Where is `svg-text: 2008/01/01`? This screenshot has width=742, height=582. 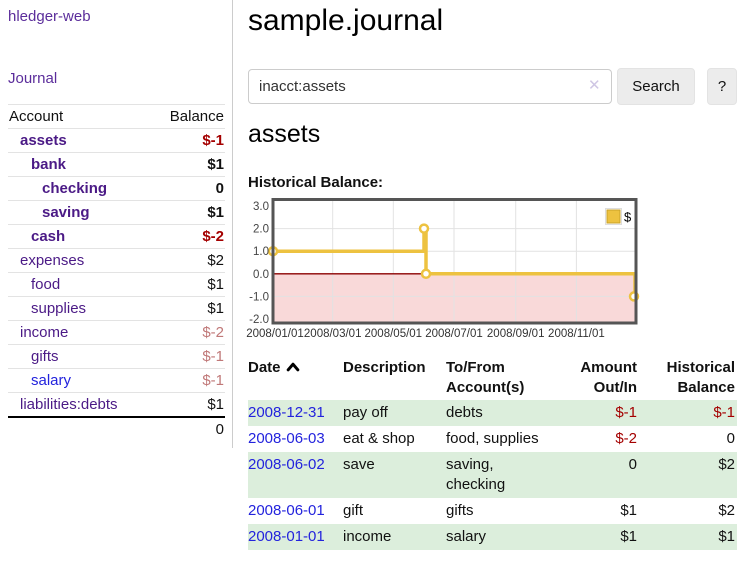
svg-text: 2008/01/01 is located at coordinates (275, 334).